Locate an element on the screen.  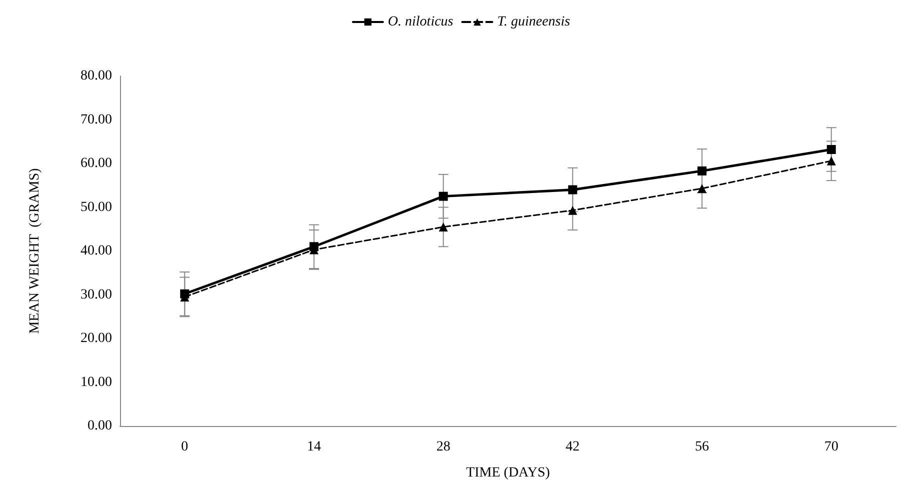
x-tick-label: 0 is located at coordinates (184, 447).